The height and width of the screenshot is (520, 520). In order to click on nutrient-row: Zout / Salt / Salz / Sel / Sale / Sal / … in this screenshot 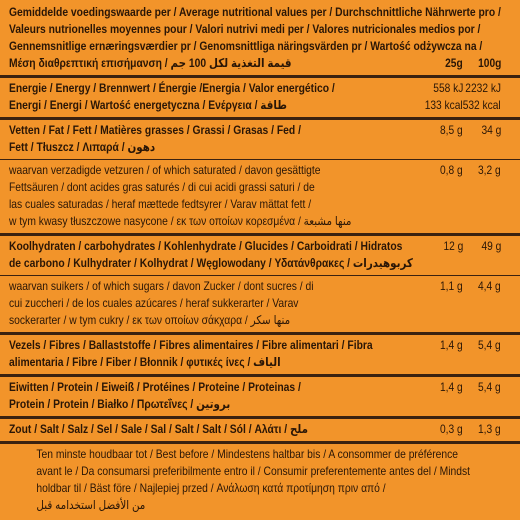, I will do `click(260, 431)`.